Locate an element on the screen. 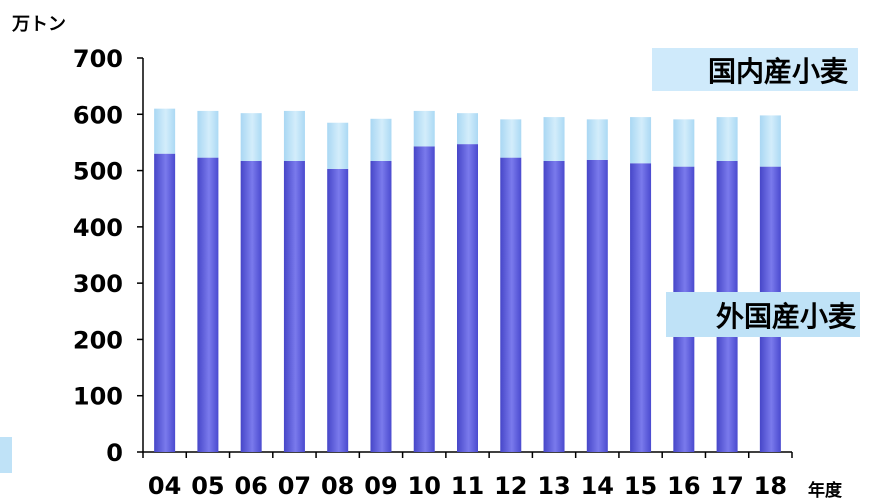  legend-domestic: 国内産小麦 is located at coordinates (755, 69).